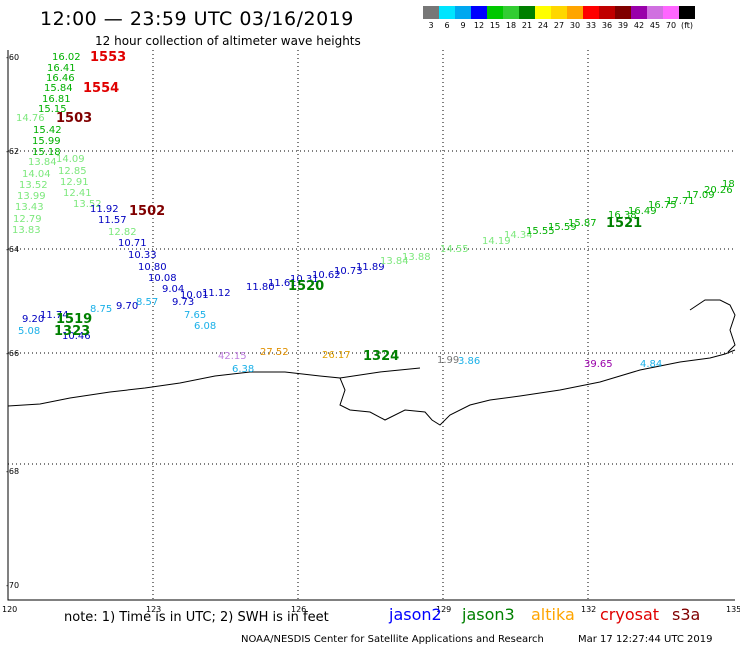 This screenshot has height=650, width=740. I want to click on wave-value: 1.99, so click(448, 360).